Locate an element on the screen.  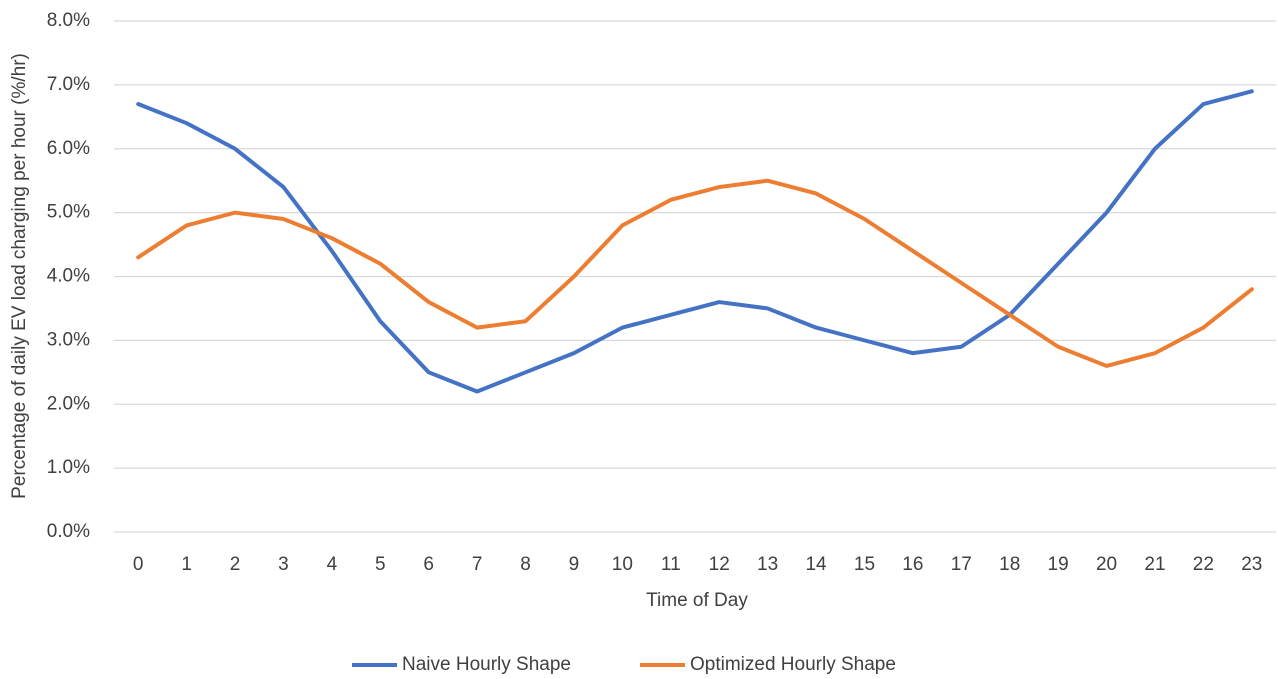
x-tick-label: 1 is located at coordinates (186, 564).